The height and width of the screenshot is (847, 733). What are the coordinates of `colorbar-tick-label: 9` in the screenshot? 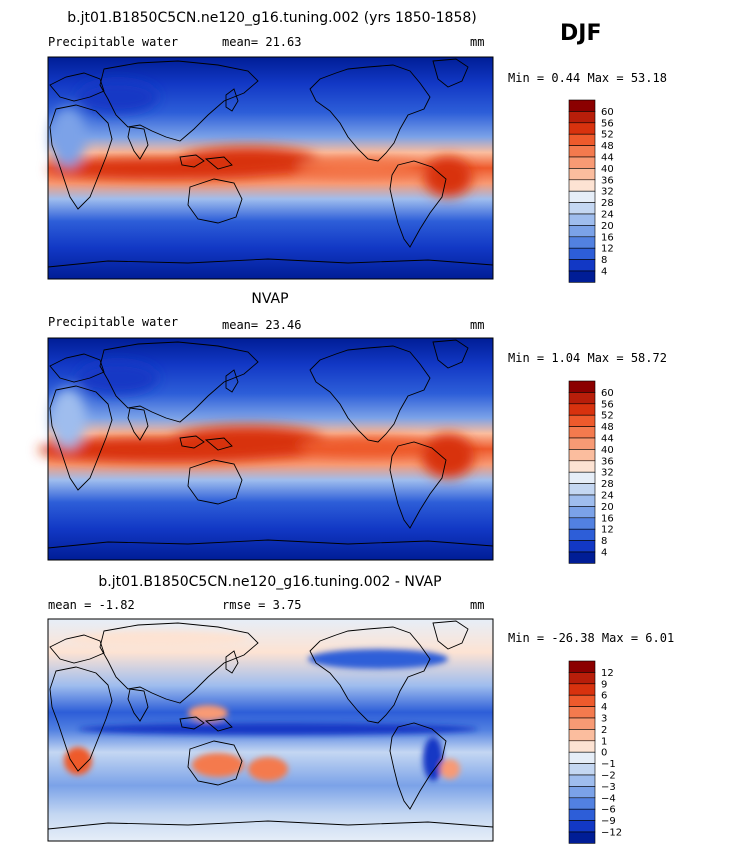 It's located at (604, 684).